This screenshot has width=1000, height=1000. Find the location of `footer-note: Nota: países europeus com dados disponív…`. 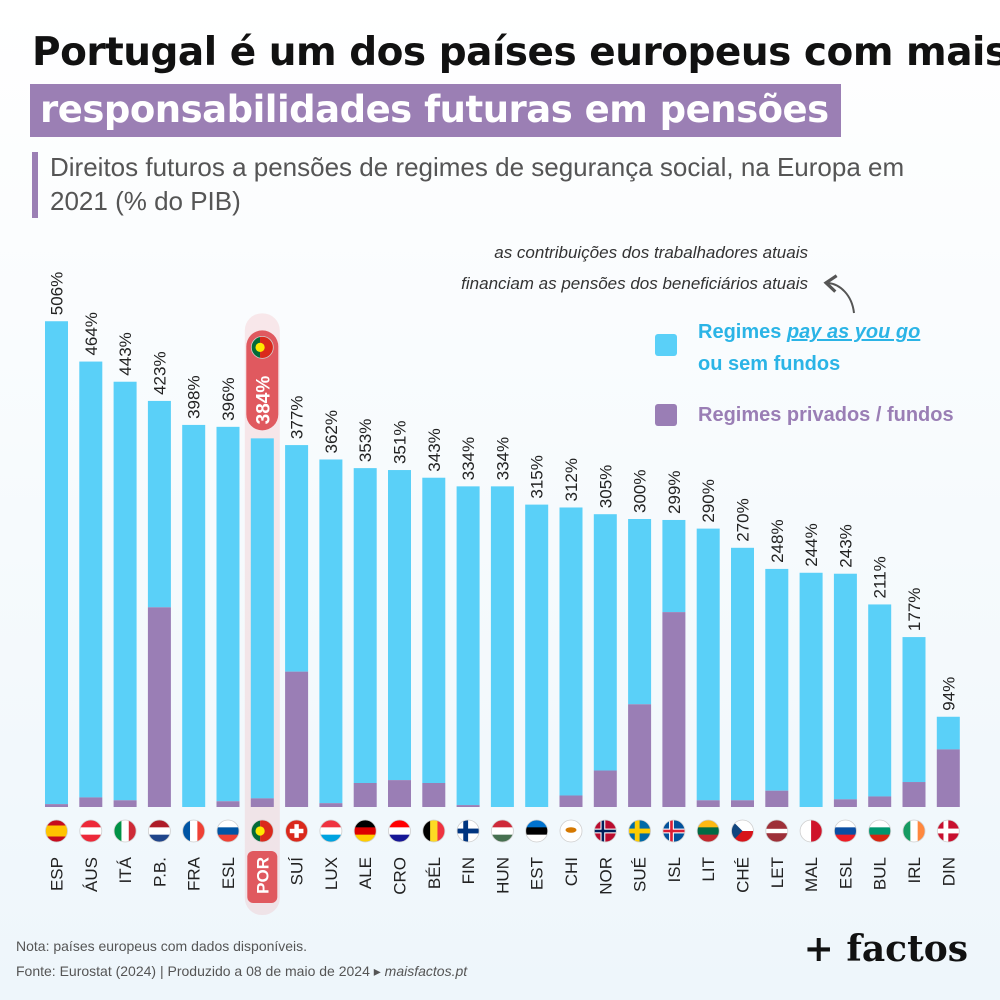

footer-note: Nota: países europeus com dados disponív… is located at coordinates (162, 946).